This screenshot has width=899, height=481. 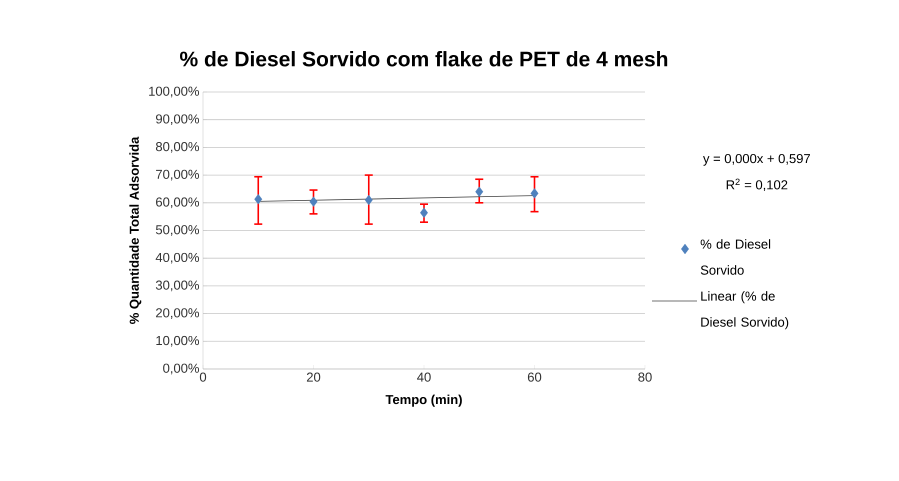 I want to click on y-tick-label: 40,00%, so click(x=178, y=258).